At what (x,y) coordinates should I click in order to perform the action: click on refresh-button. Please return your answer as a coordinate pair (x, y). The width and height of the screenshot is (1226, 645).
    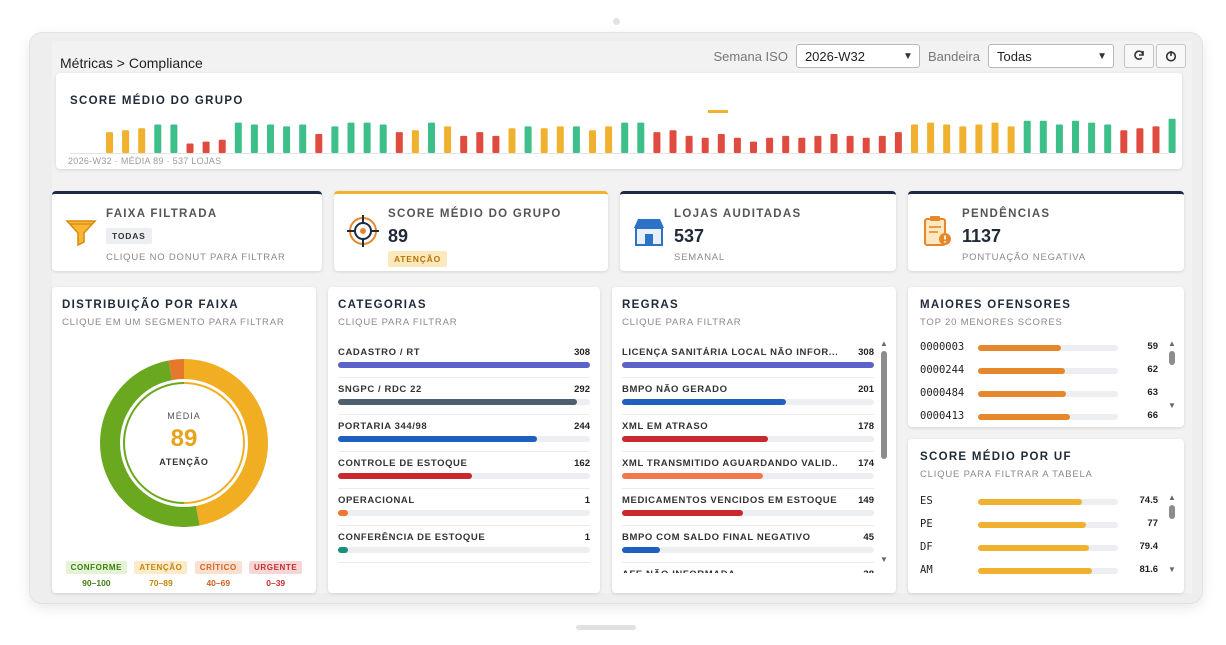
    Looking at the image, I should click on (1139, 56).